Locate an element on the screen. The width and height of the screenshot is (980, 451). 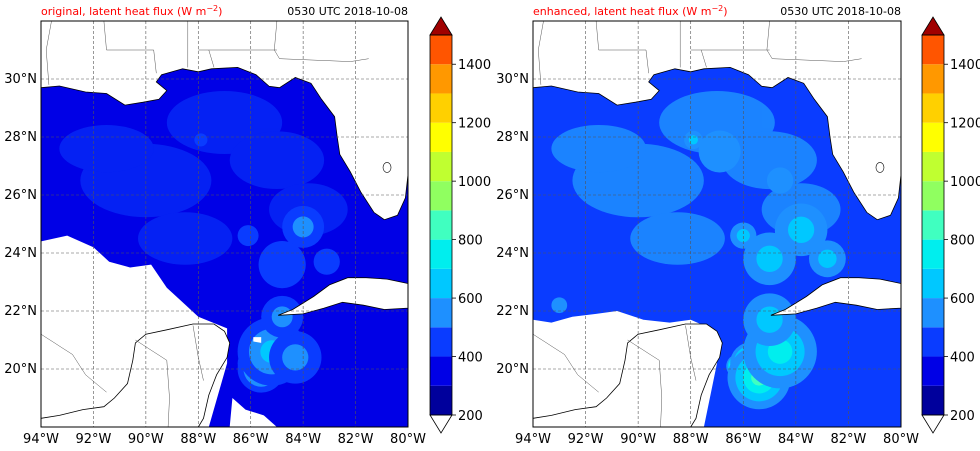
panel-title-original: original, latent heat flux (W m−2) is located at coordinates (131, 11).